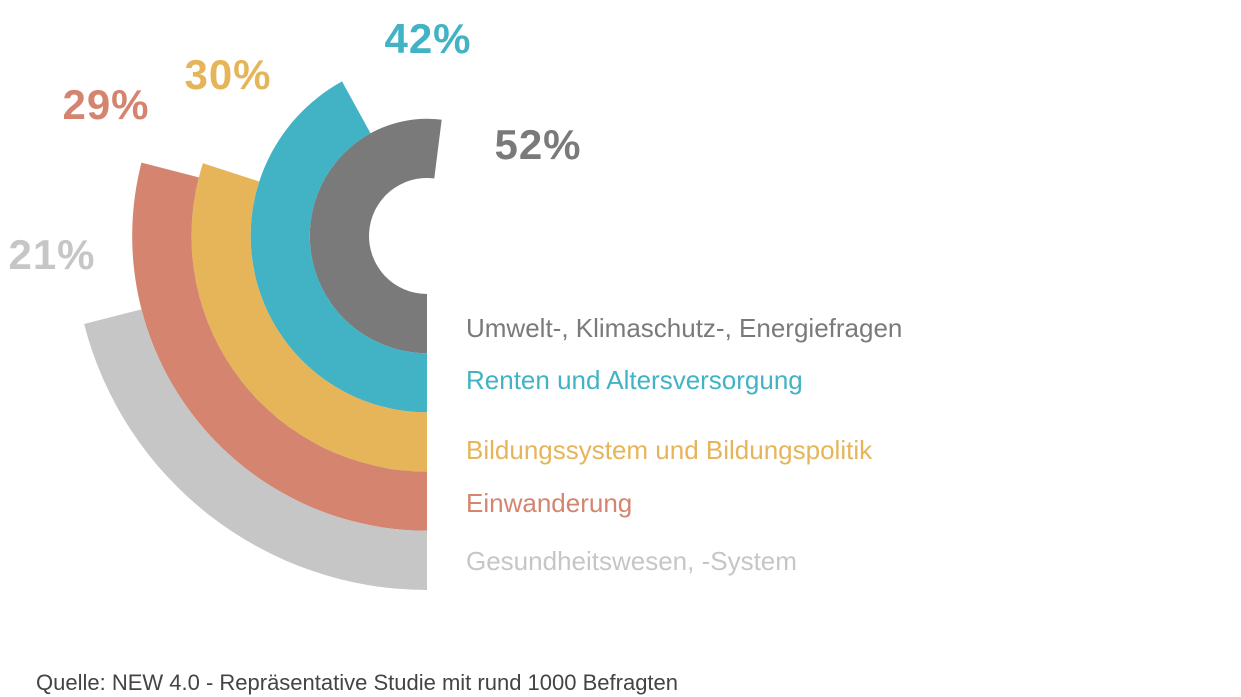 The width and height of the screenshot is (1241, 697). Describe the element at coordinates (51, 254) in the screenshot. I see `value-label: 21%` at that location.